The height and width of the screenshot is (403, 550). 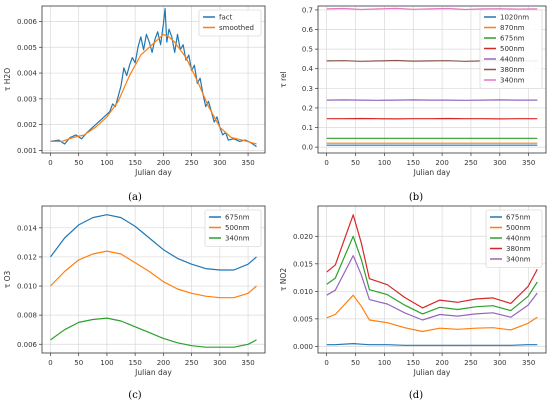 What do you see at coordinates (135, 197) in the screenshot?
I see `caption-a: (a)` at bounding box center [135, 197].